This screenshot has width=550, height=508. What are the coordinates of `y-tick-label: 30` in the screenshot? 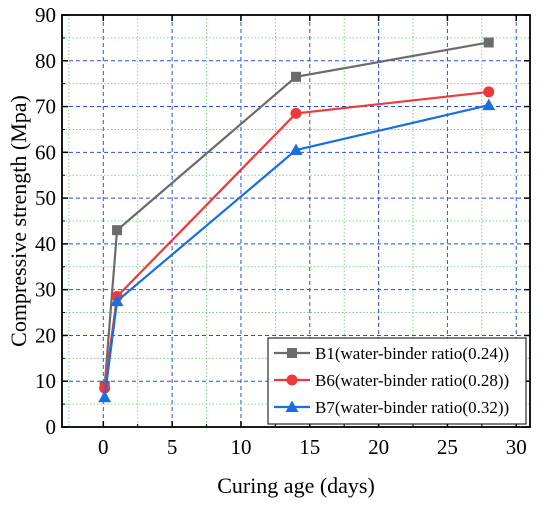 It's located at (45, 290).